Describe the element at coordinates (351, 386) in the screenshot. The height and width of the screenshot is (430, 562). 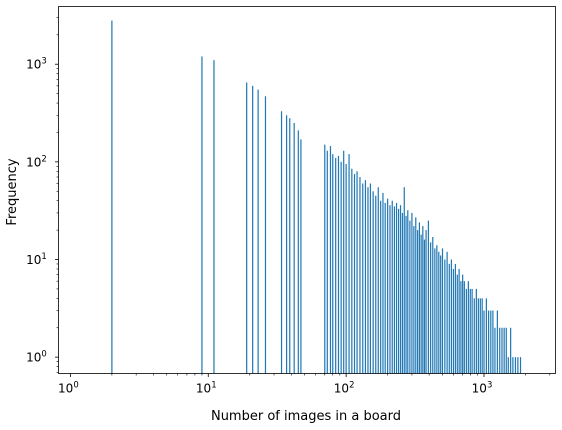
I see `x-tick-exponent: 2` at that location.